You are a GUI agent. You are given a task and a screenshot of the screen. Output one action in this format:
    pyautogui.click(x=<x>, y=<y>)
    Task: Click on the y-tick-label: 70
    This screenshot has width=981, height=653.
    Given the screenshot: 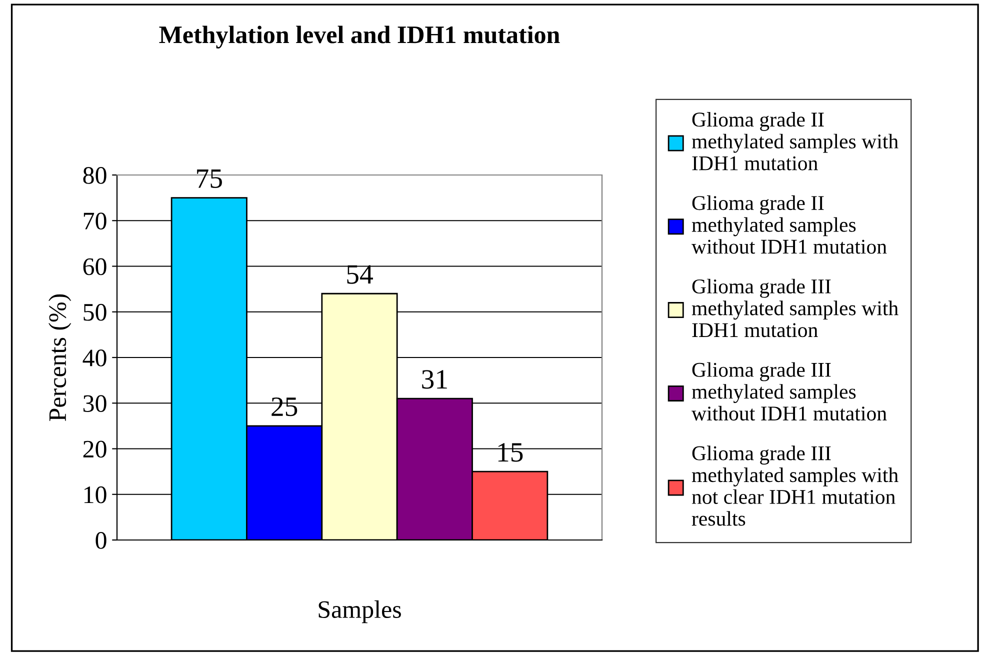 What is the action you would take?
    pyautogui.click(x=95, y=221)
    